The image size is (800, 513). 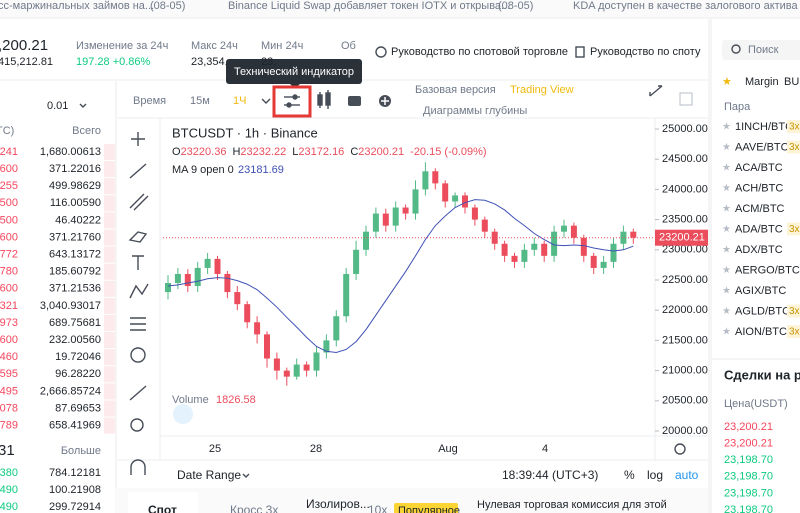 I want to click on pair-name: ACM/BTC, so click(x=760, y=209).